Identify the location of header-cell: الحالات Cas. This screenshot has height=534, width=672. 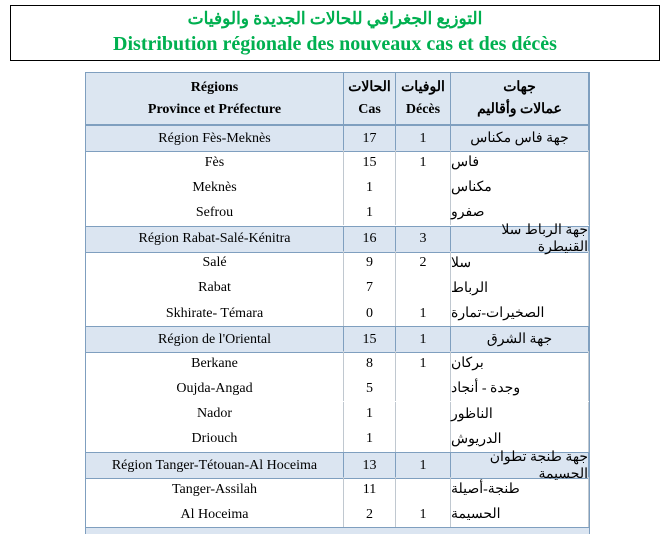
(370, 98).